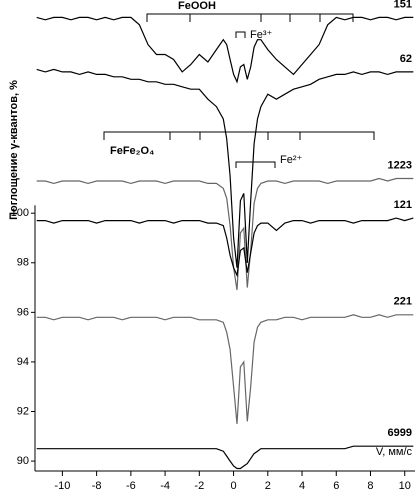 The height and width of the screenshot is (497, 417). What do you see at coordinates (14, 150) in the screenshot?
I see `y-axis-label: Поглощение γ-квантов, %` at bounding box center [14, 150].